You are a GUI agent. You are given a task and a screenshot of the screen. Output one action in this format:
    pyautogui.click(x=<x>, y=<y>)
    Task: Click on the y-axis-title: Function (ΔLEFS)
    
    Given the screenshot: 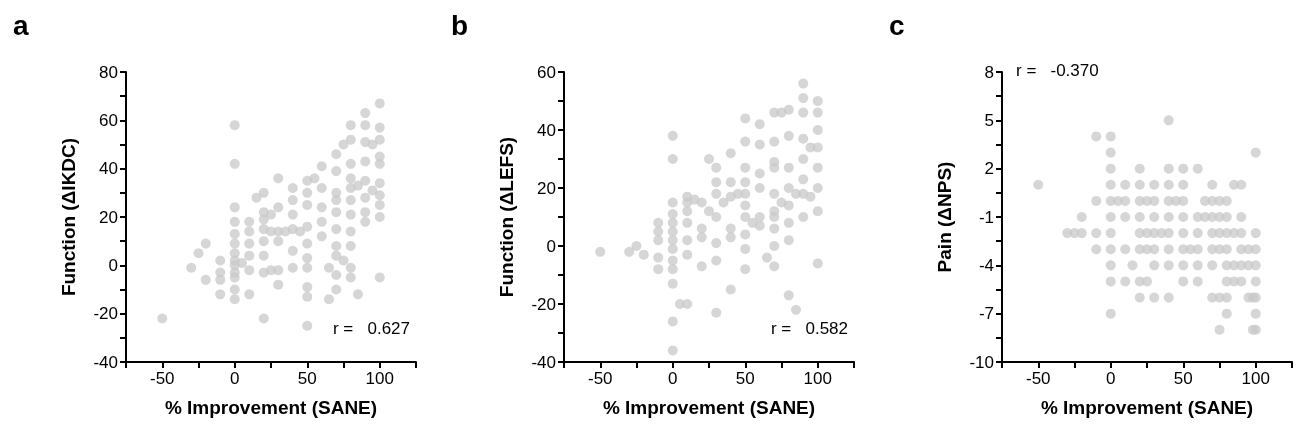 What is the action you would take?
    pyautogui.click(x=506, y=217)
    